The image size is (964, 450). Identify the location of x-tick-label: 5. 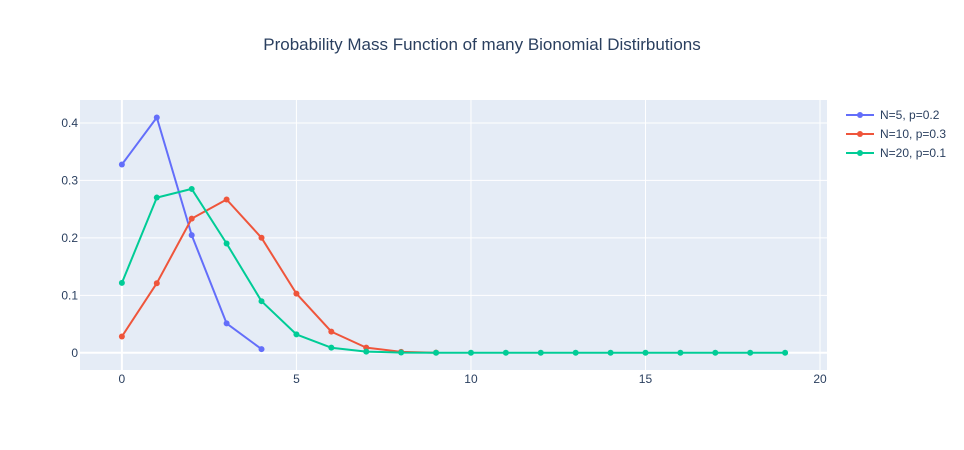
(296, 379).